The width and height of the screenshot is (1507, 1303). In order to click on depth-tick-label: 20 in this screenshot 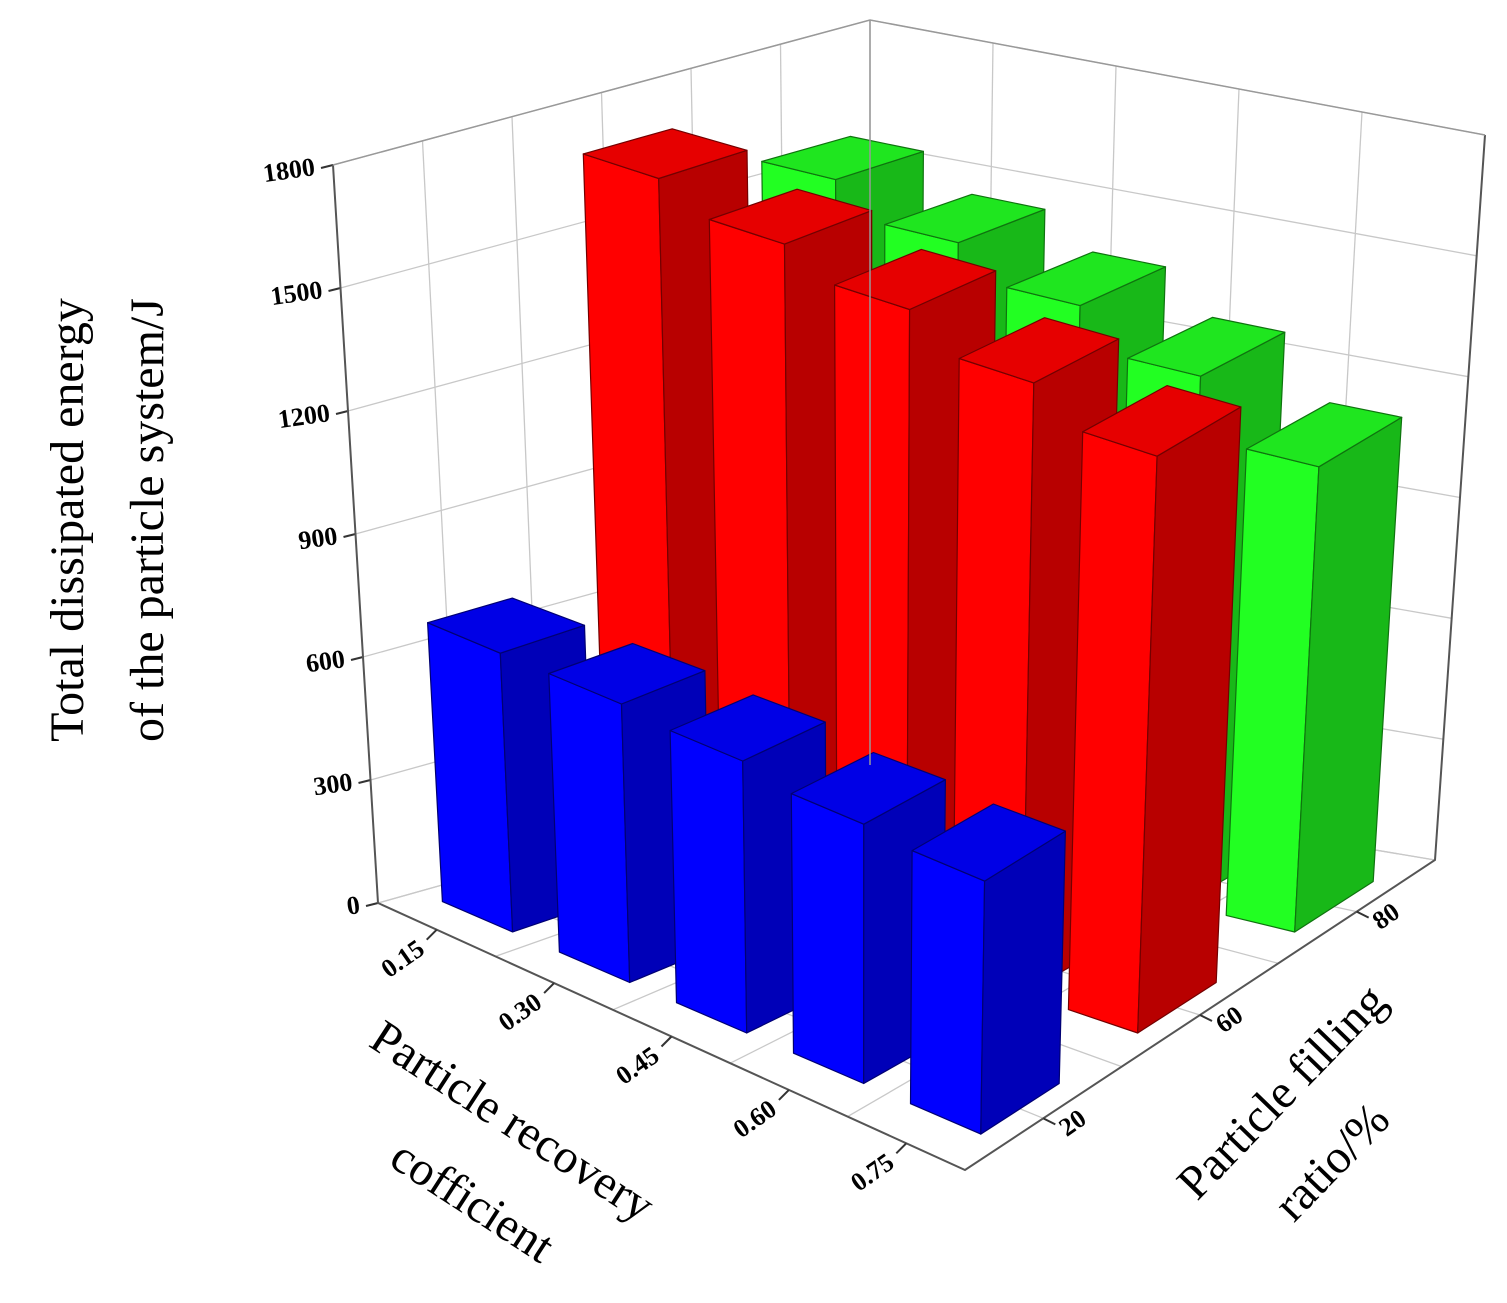, I will do `click(1073, 1122)`.